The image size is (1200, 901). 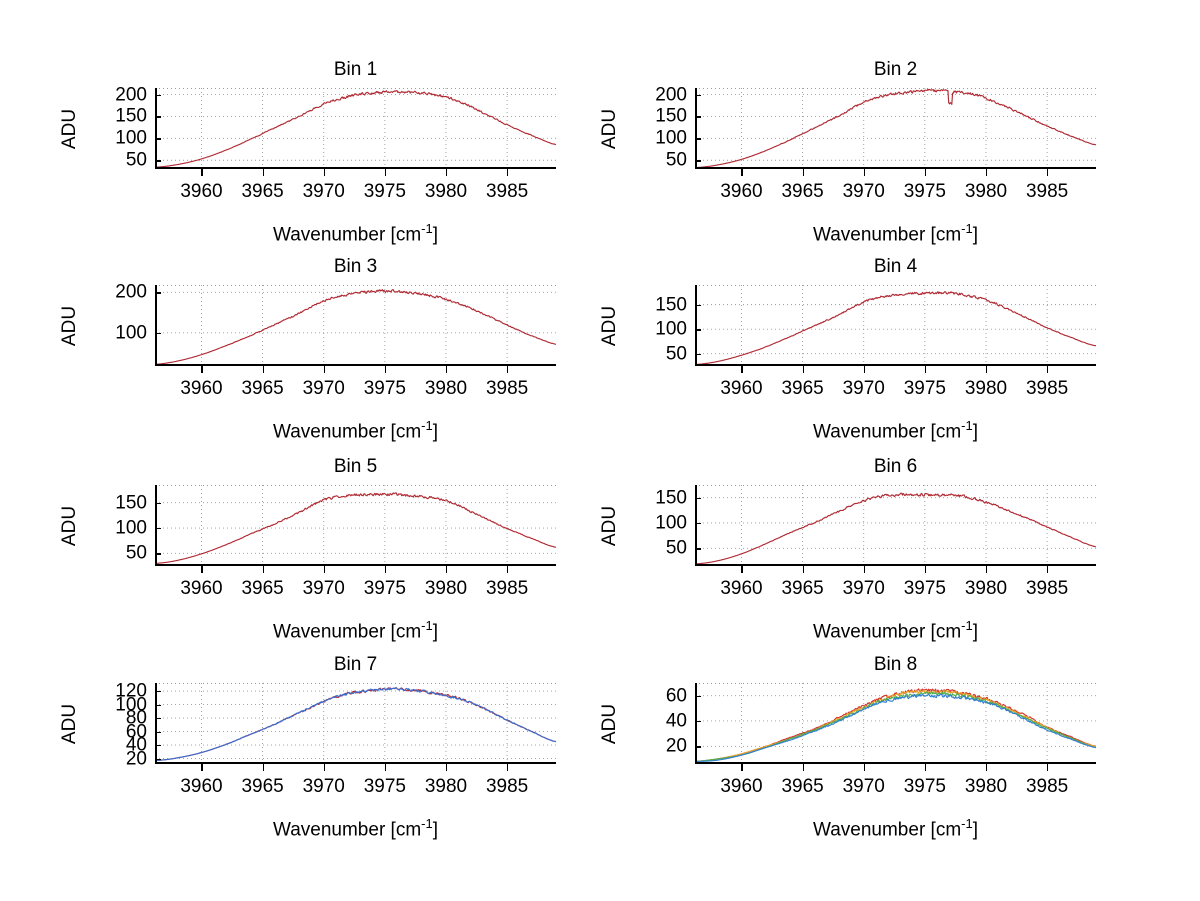 I want to click on y-tick-label: 200, so click(x=131, y=95).